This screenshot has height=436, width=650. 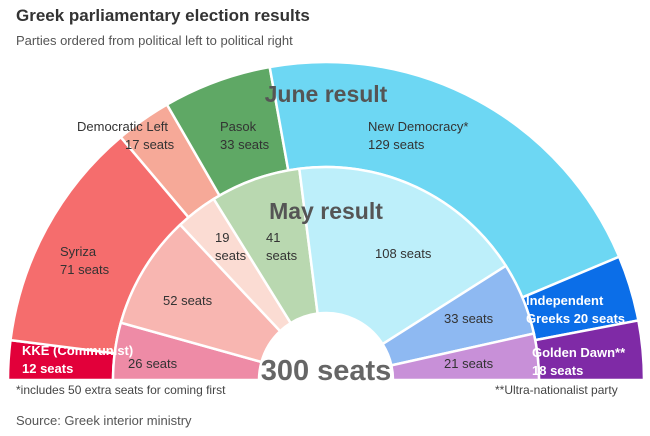 I want to click on june-party-label-4: Pasok, so click(x=238, y=126).